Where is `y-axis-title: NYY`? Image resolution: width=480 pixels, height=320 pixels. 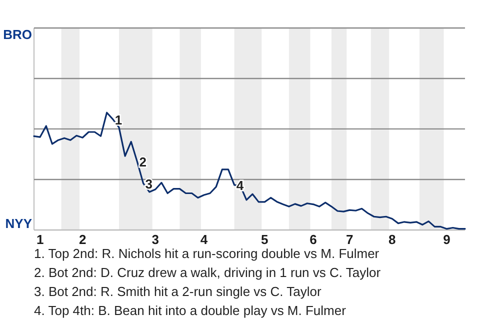
y-axis-title: NYY is located at coordinates (18, 223).